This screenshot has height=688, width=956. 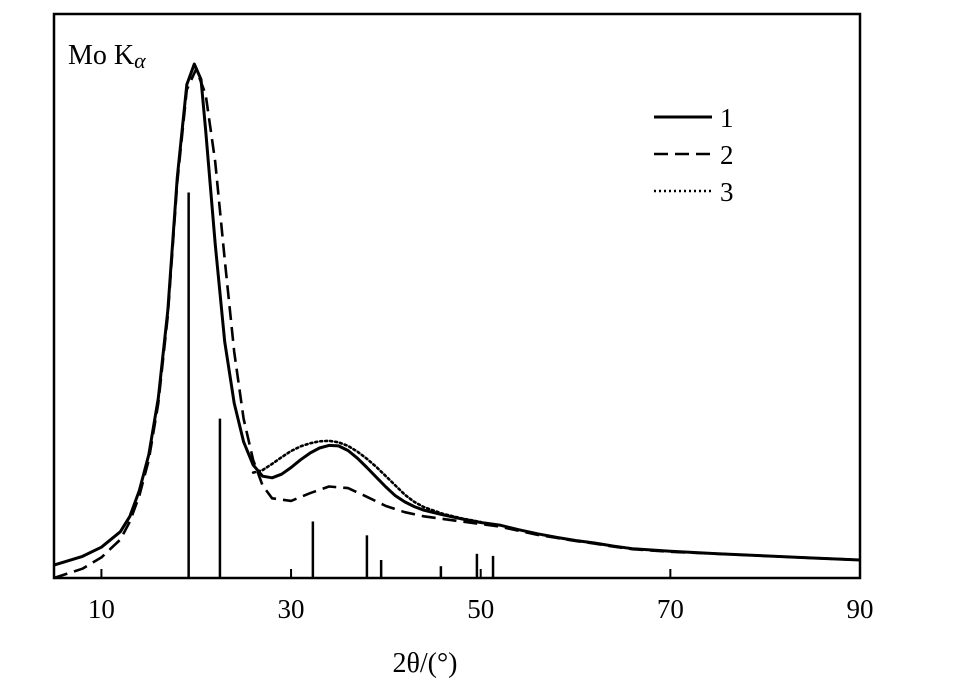 I want to click on legend-label-1: 1, so click(x=727, y=118).